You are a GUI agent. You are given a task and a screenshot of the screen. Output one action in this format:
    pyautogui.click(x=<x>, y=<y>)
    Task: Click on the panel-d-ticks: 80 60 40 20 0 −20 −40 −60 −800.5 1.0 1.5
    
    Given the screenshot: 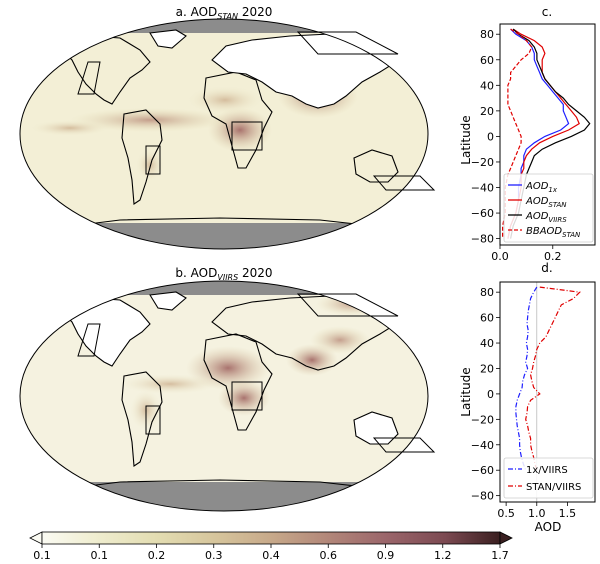 What is the action you would take?
    pyautogui.click(x=523, y=403)
    